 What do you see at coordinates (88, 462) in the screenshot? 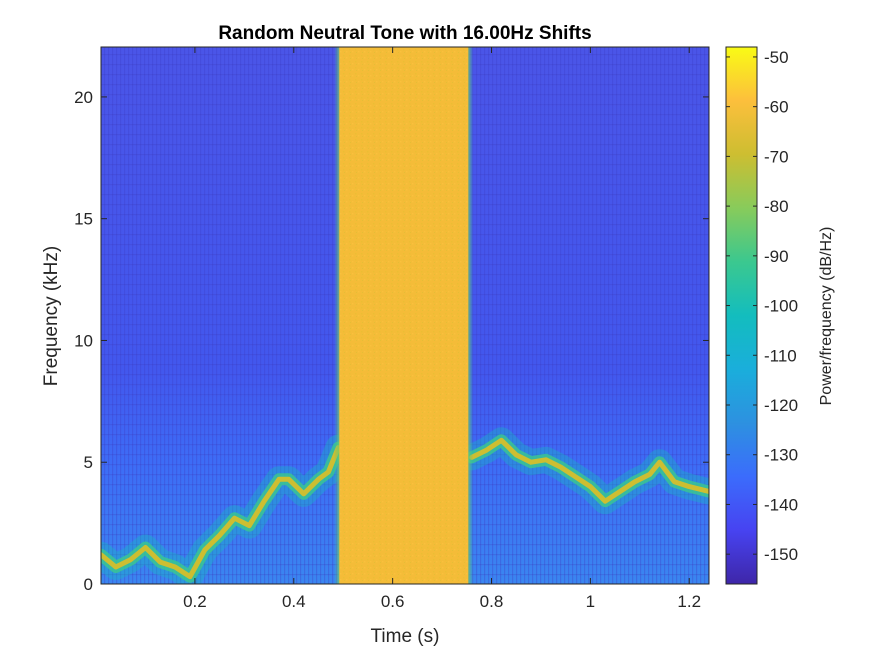
I see `y-tick-label: 5` at bounding box center [88, 462].